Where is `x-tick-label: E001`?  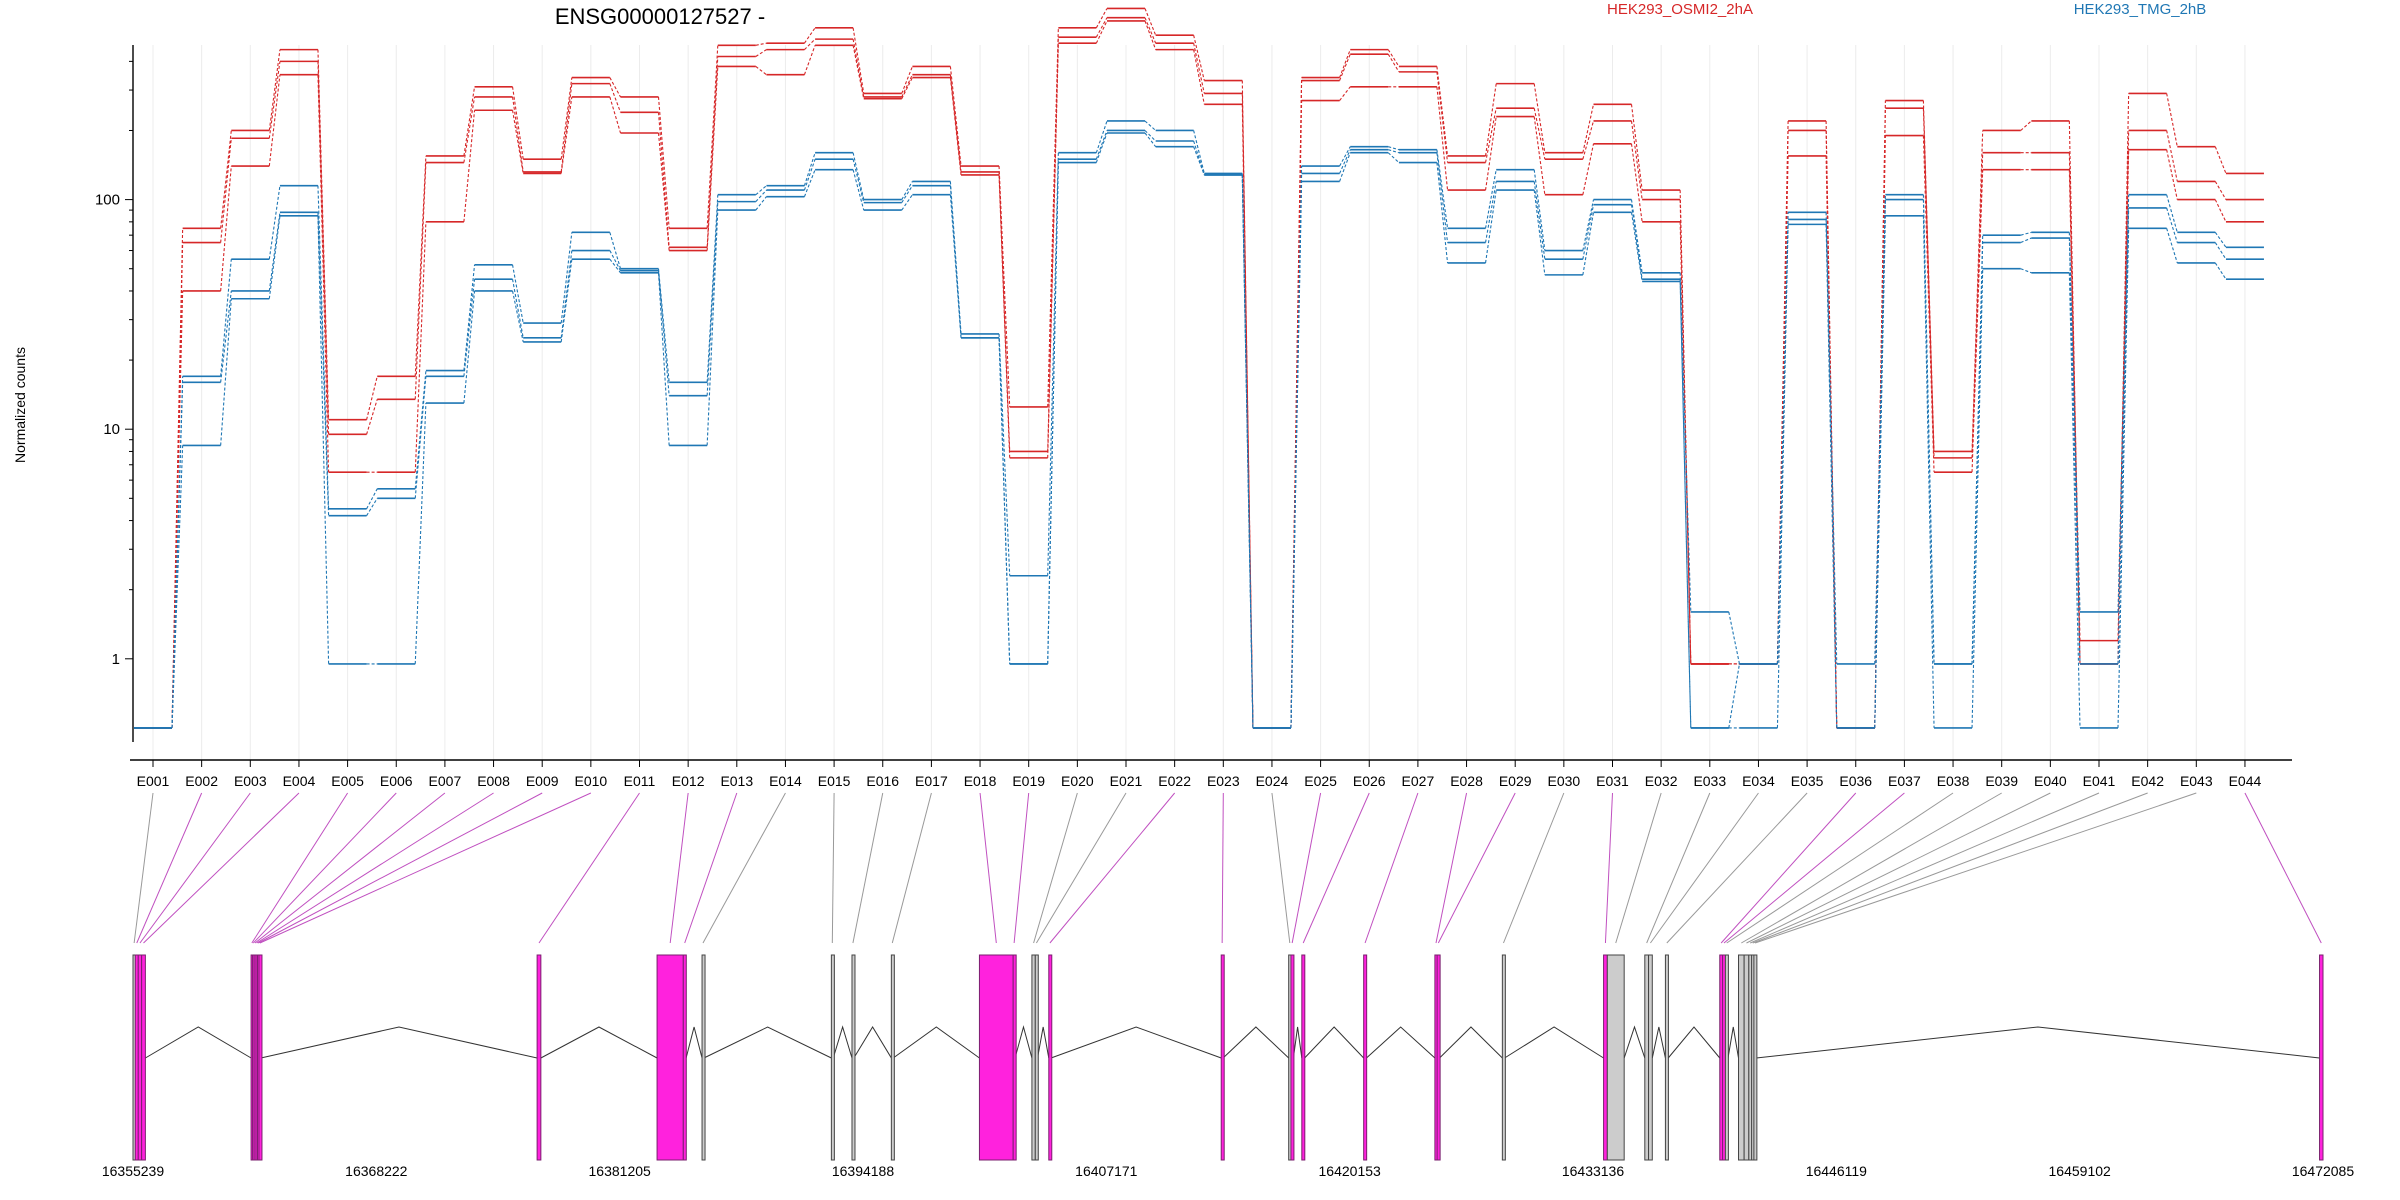 x-tick-label: E001 is located at coordinates (153, 781).